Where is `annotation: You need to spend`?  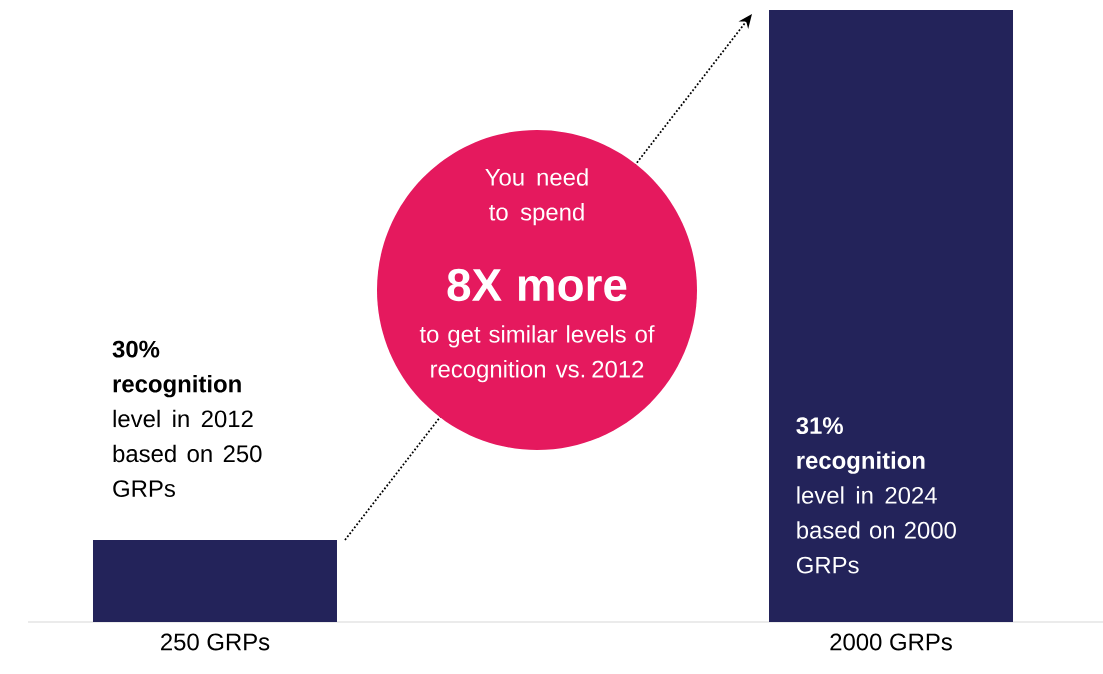 annotation: You need to spend is located at coordinates (536, 197).